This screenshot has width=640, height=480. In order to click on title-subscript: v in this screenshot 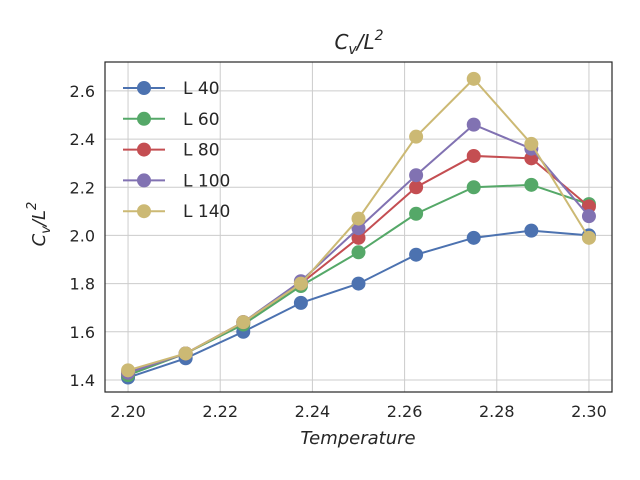, I will do `click(352, 50)`.